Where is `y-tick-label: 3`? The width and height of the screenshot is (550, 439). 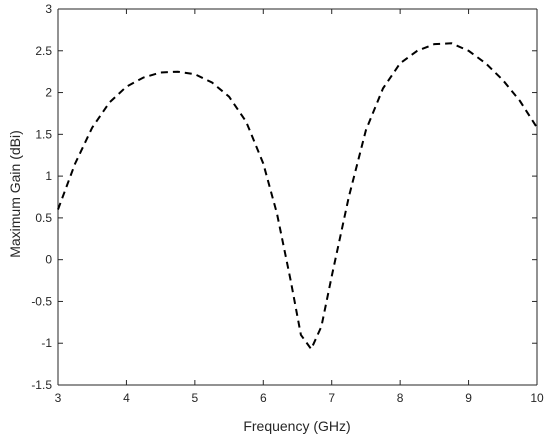 y-tick-label: 3 is located at coordinates (48, 9).